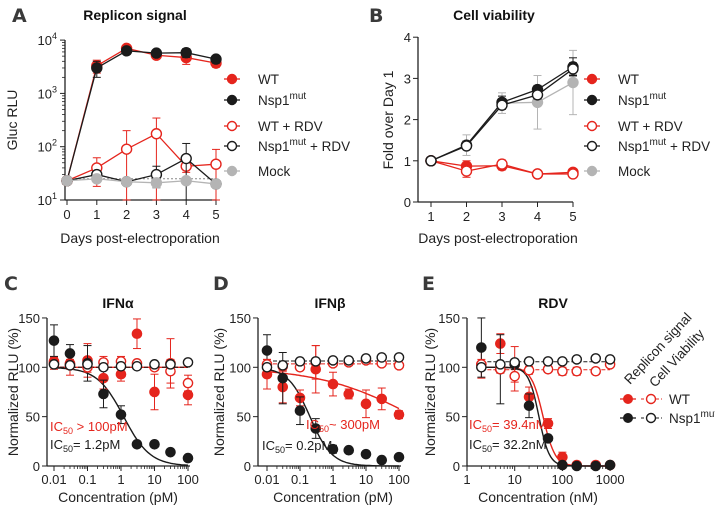 Image resolution: width=715 pixels, height=508 pixels. Describe the element at coordinates (655, 399) in the screenshot. I see `legend-item: WT` at that location.